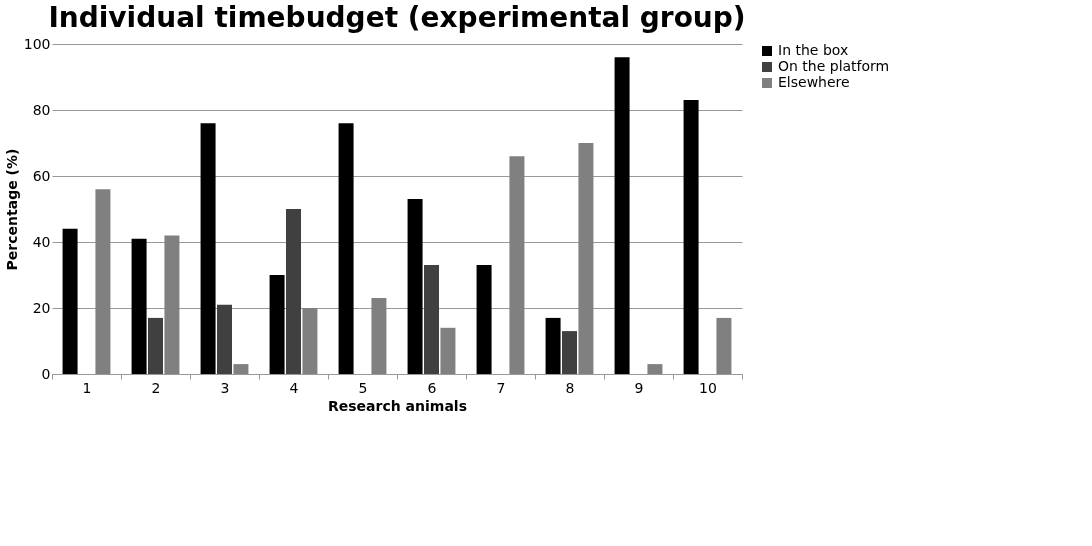  I want to click on x-tick-label: 6, so click(432, 387).